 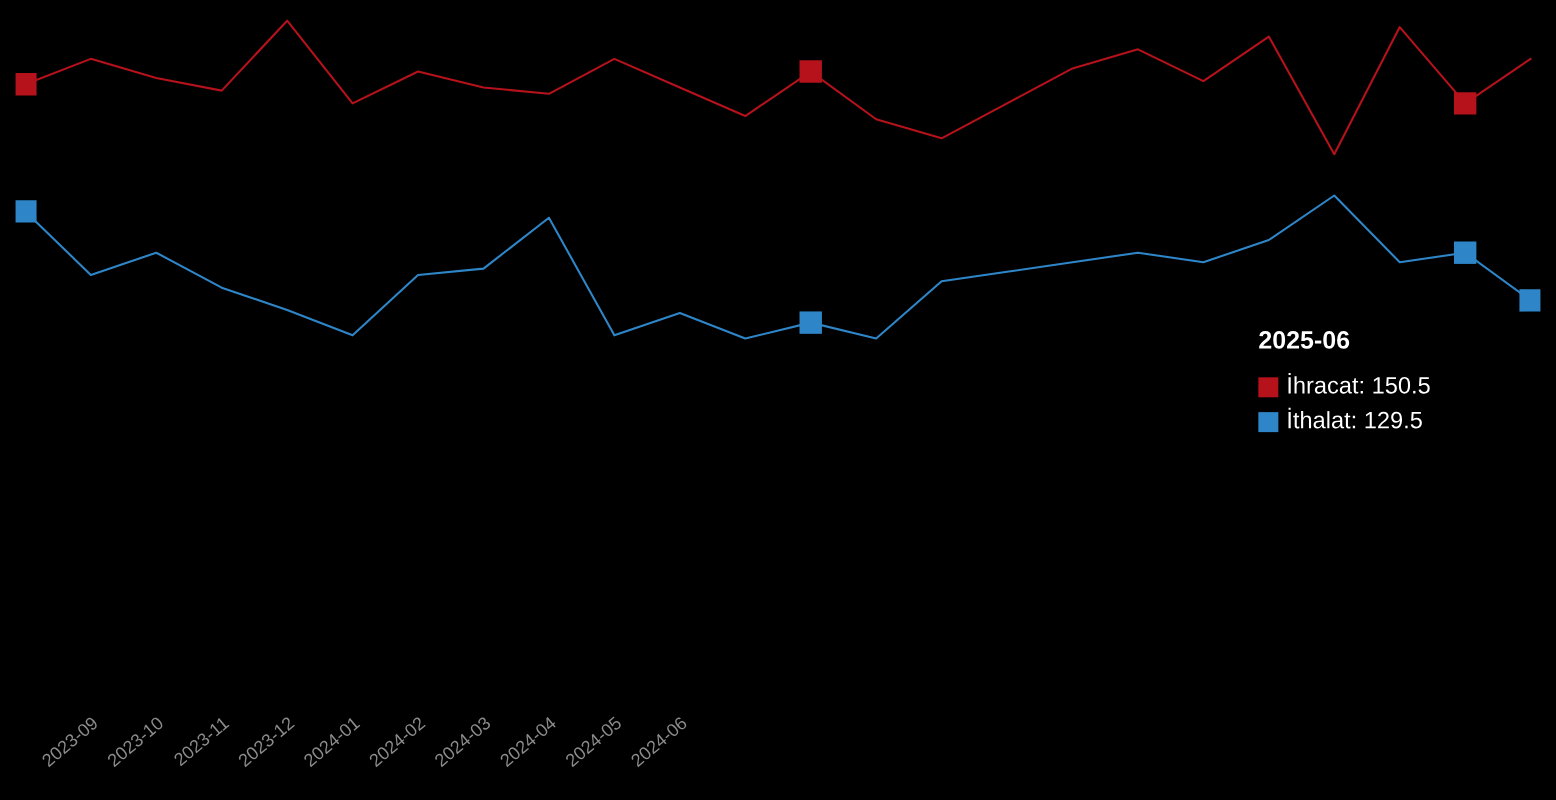 I want to click on text: İhracat: 150.5, so click(x=1359, y=383).